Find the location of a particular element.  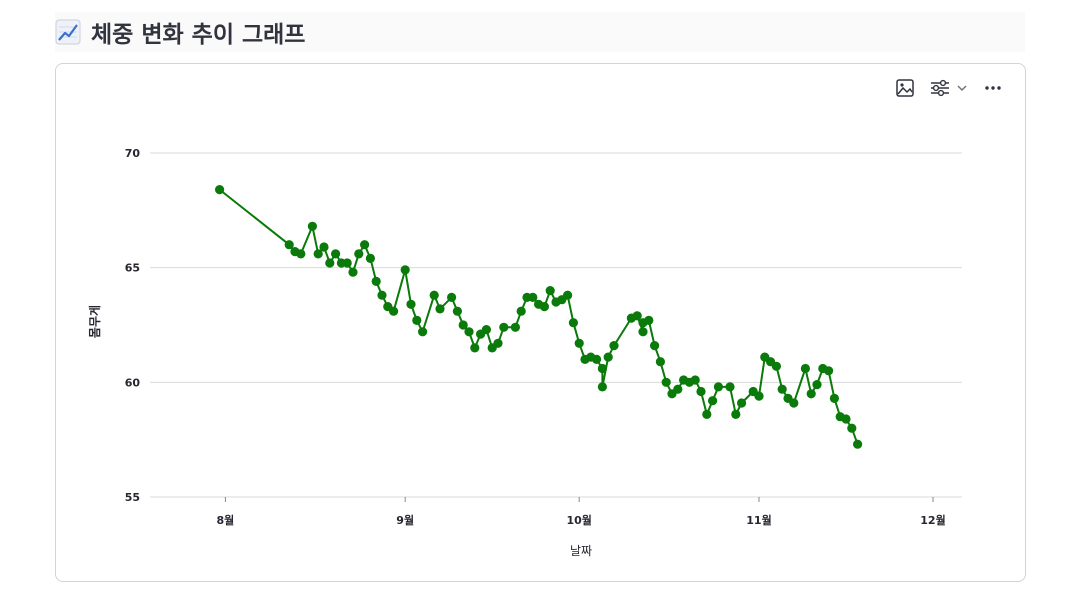

page-title: 체중 변화 추이 그래프 is located at coordinates (198, 35).